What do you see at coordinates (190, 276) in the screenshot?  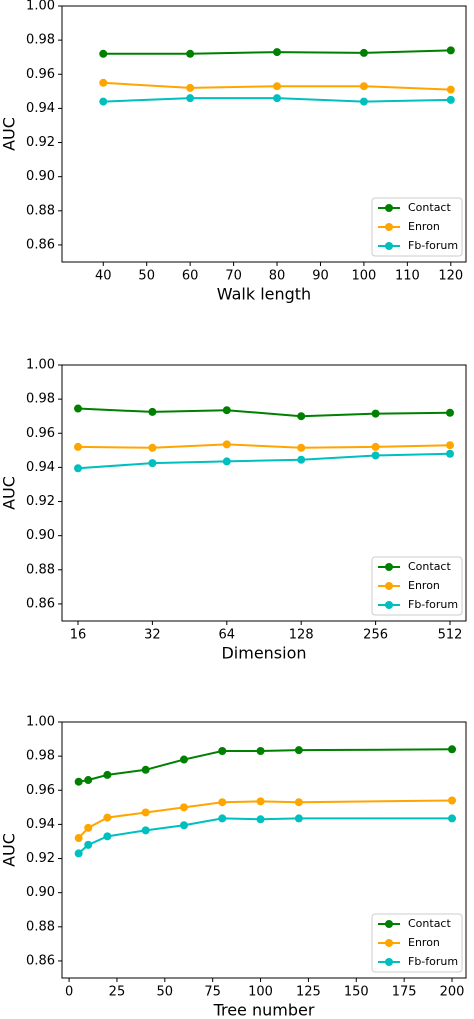 I see `x-tick-label: 60` at bounding box center [190, 276].